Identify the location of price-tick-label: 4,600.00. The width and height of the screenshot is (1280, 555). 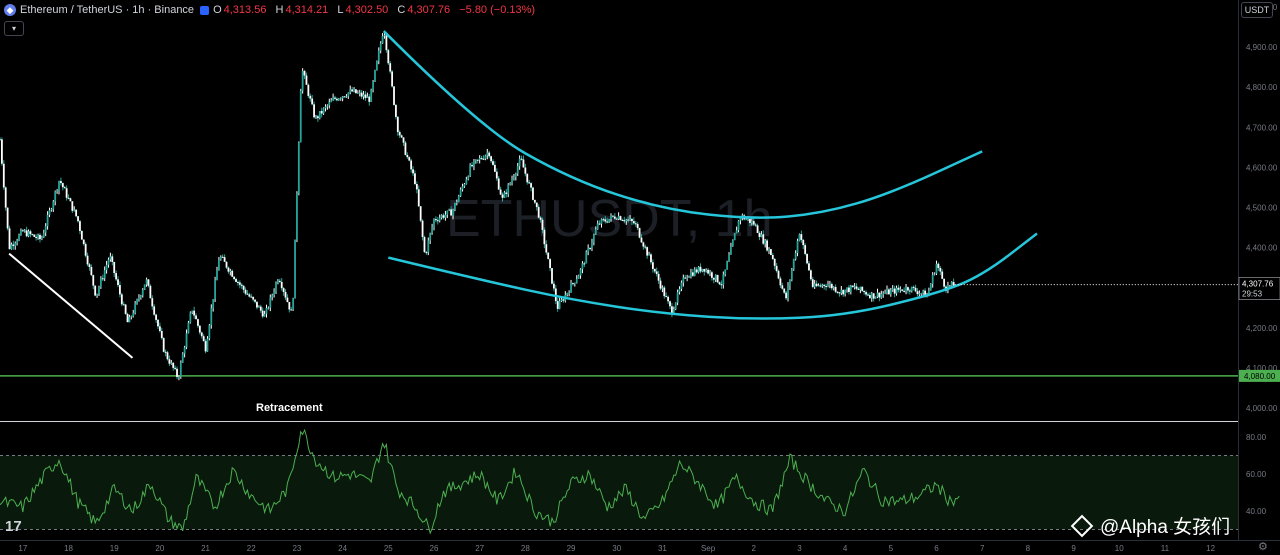
(1262, 167).